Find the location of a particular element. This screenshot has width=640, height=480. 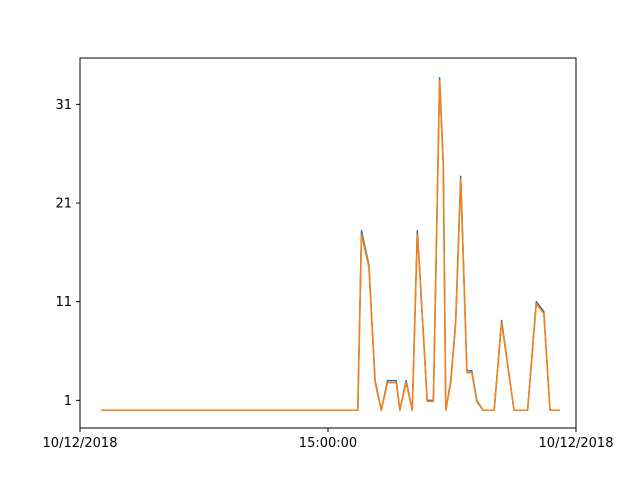

y-tick-label: 11 is located at coordinates (63, 302).